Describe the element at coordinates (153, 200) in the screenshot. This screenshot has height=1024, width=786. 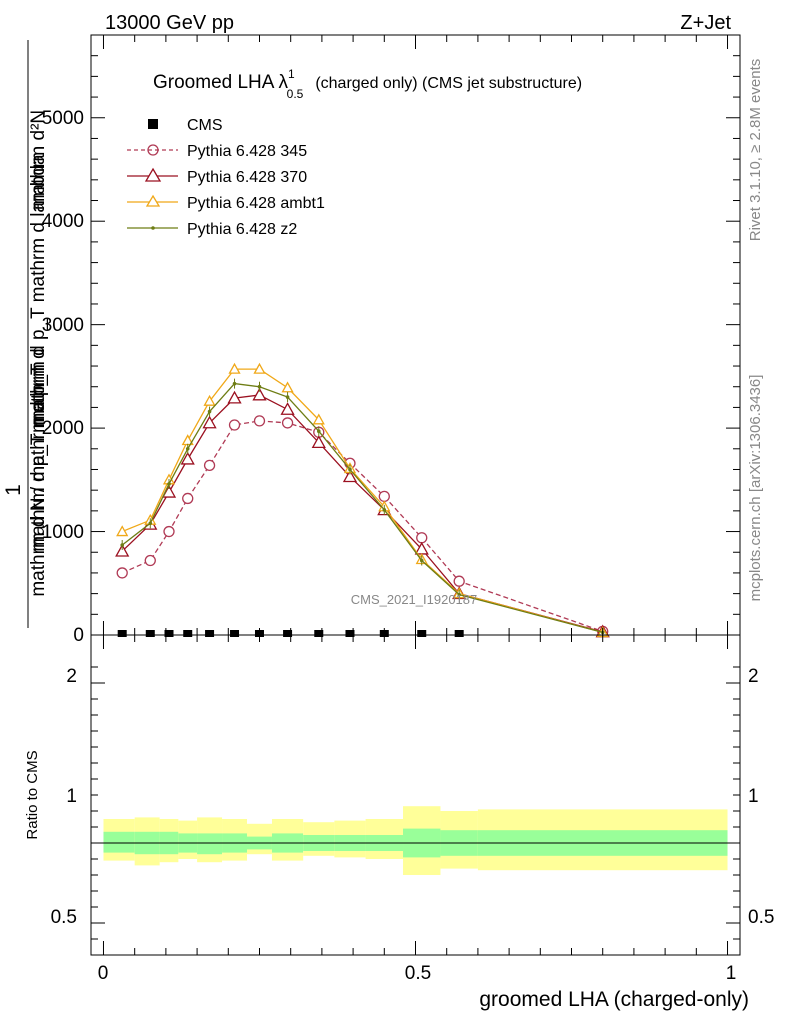
I see `legend-marker-ambt1` at that location.